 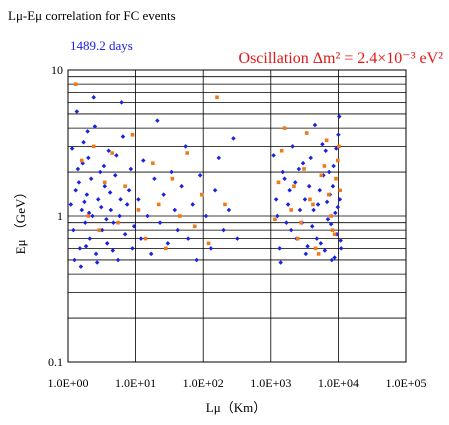 I want to click on y-tick-label: 10, so click(x=57, y=70).